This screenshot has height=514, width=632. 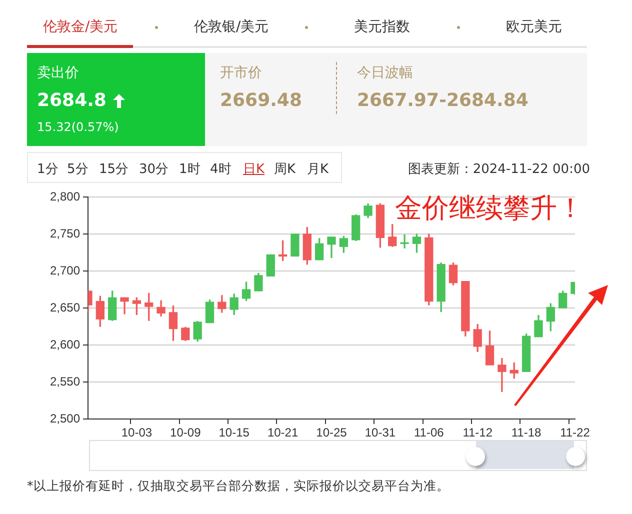 I want to click on text: 15.32(0.57%), so click(x=78, y=127).